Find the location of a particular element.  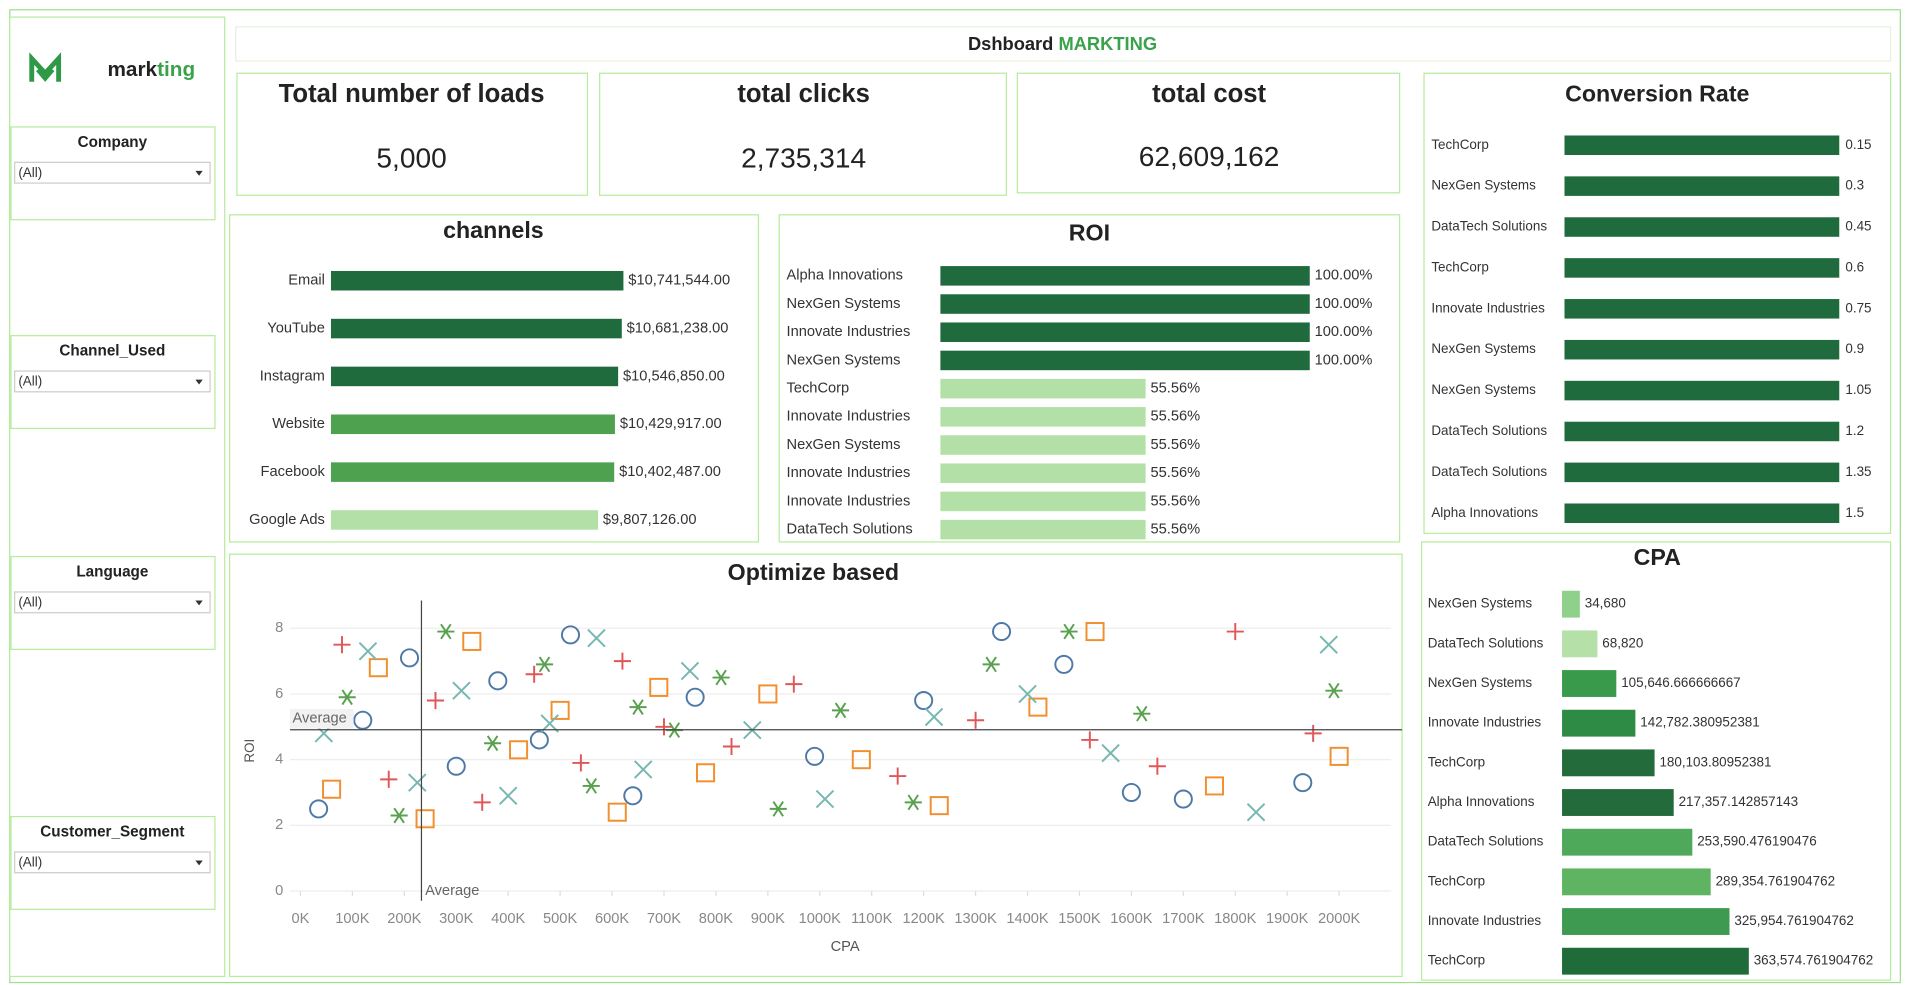

x-tick-label: 100K is located at coordinates (352, 919).